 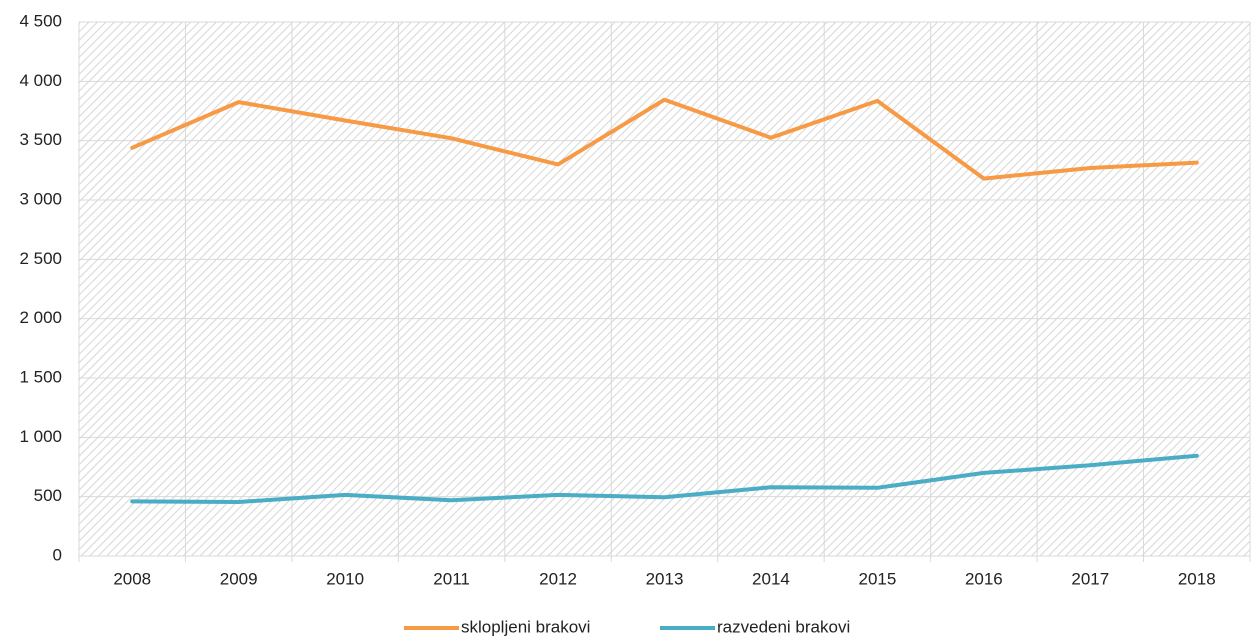 What do you see at coordinates (558, 578) in the screenshot?
I see `x-tick-label: 2012` at bounding box center [558, 578].